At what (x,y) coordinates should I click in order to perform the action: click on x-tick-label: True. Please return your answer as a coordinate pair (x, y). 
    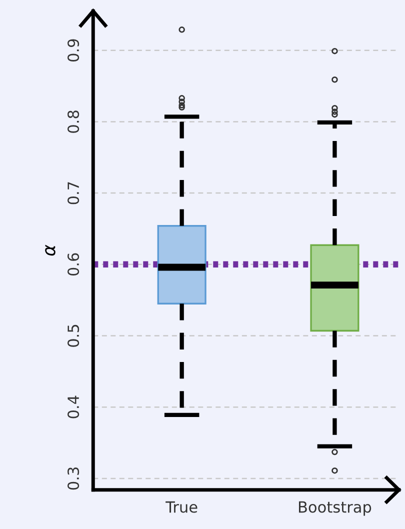
    Looking at the image, I should click on (182, 507).